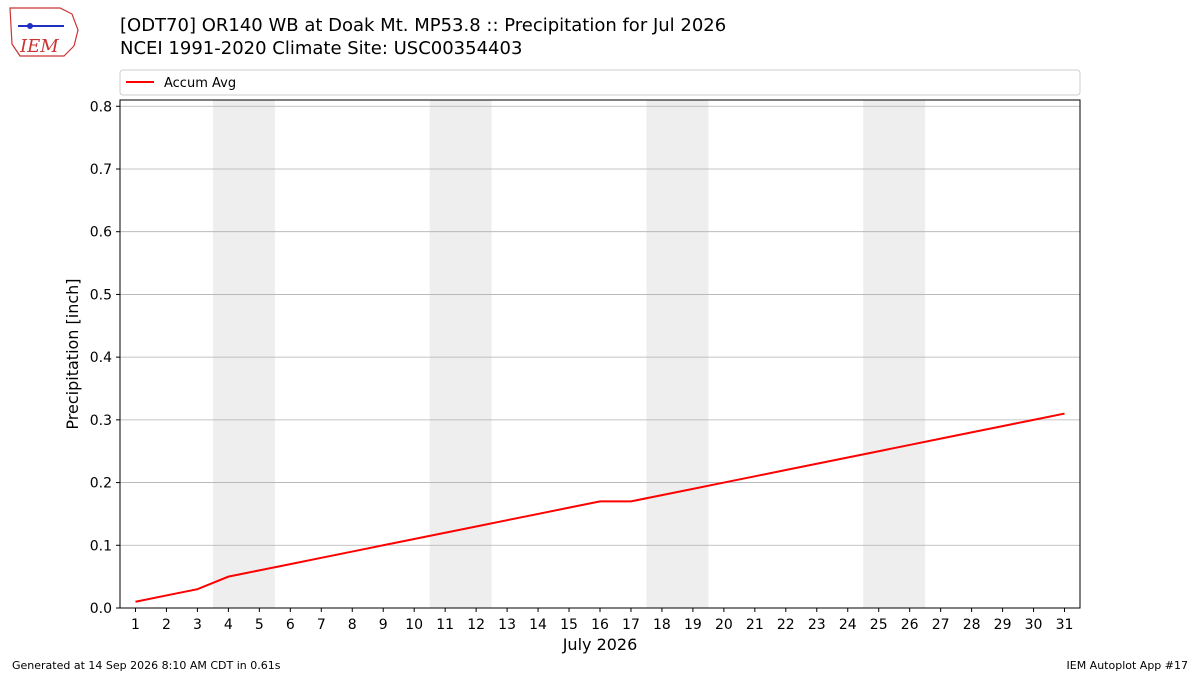 The image size is (1200, 675). Describe the element at coordinates (352, 625) in the screenshot. I see `x-tick-label: 8` at that location.